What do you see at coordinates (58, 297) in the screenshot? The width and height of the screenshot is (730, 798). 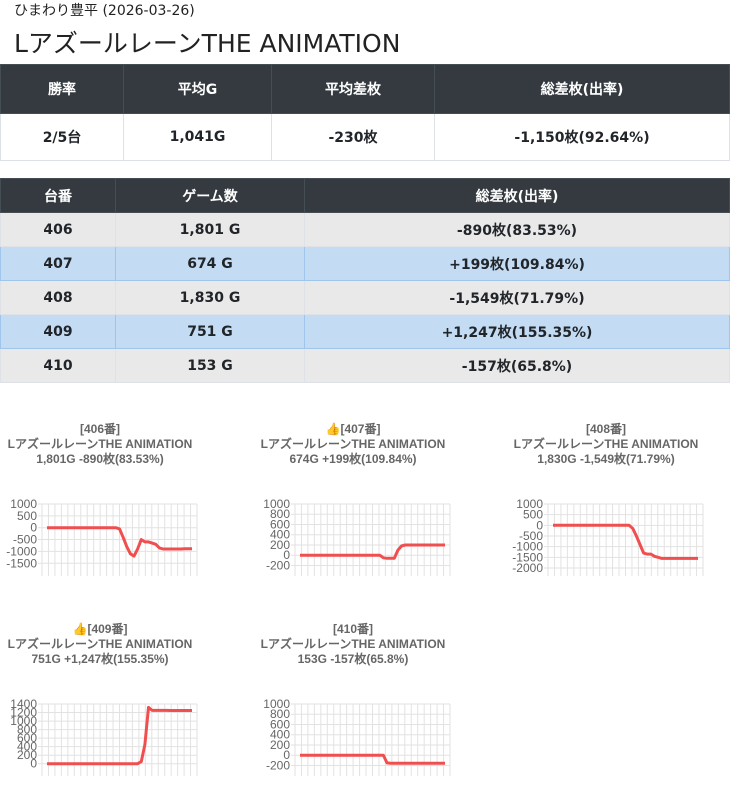 I see `machine-number: 408` at bounding box center [58, 297].